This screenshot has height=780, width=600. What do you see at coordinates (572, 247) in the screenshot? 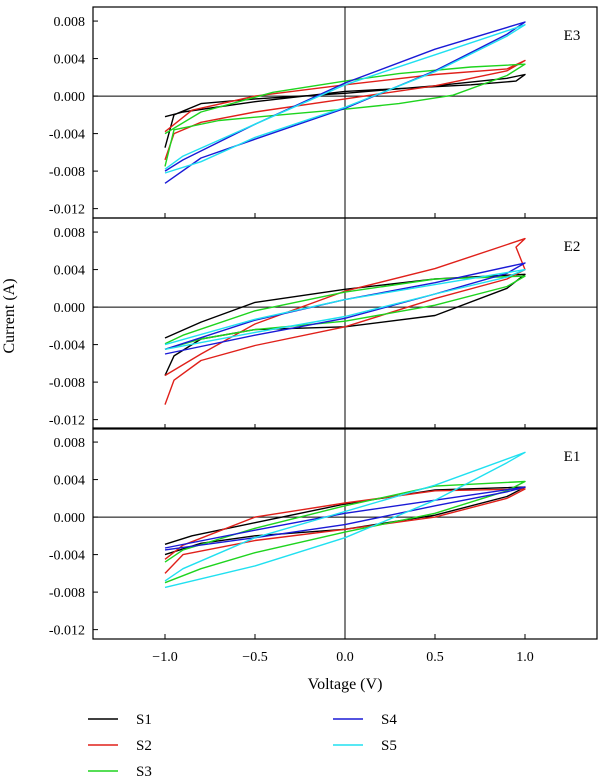
I see `panel-label: E2` at bounding box center [572, 247].